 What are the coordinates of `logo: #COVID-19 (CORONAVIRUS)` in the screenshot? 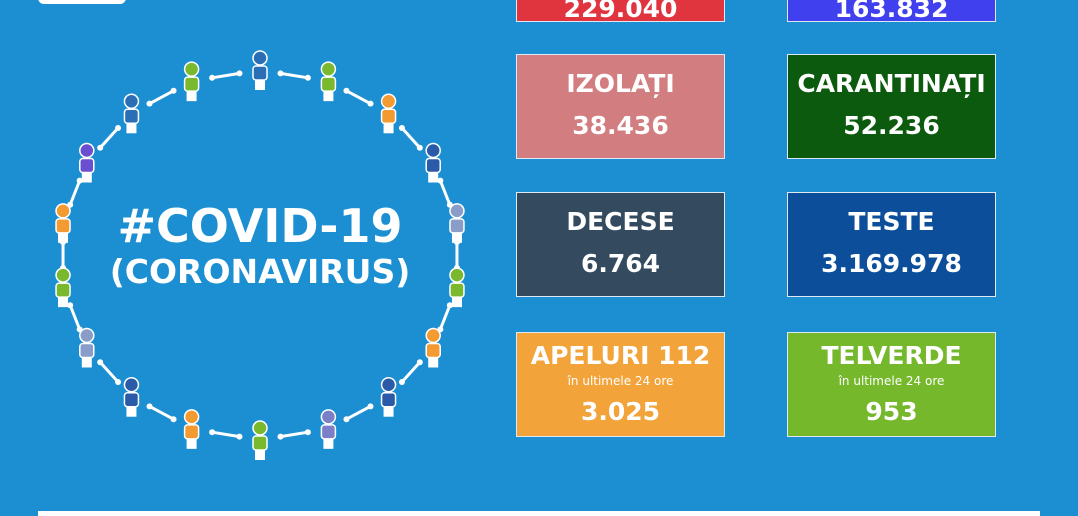 It's located at (260, 246).